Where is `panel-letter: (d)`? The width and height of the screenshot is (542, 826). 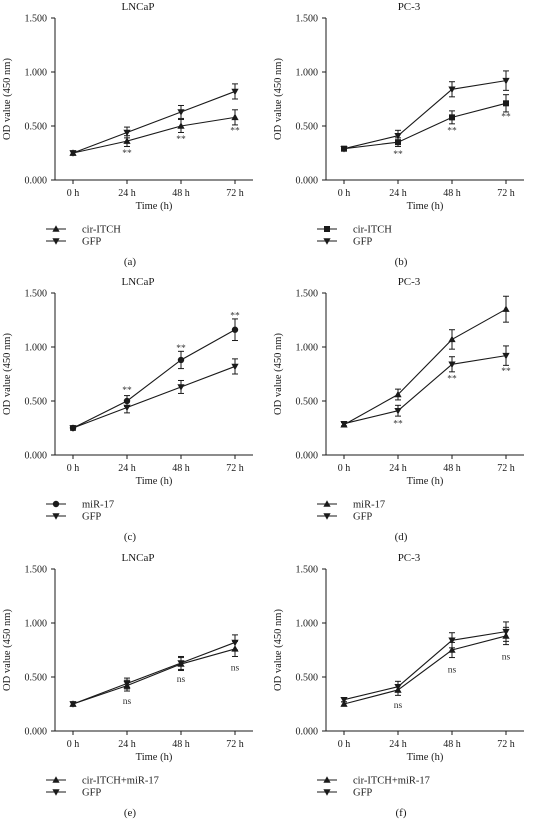 panel-letter: (d) is located at coordinates (401, 537).